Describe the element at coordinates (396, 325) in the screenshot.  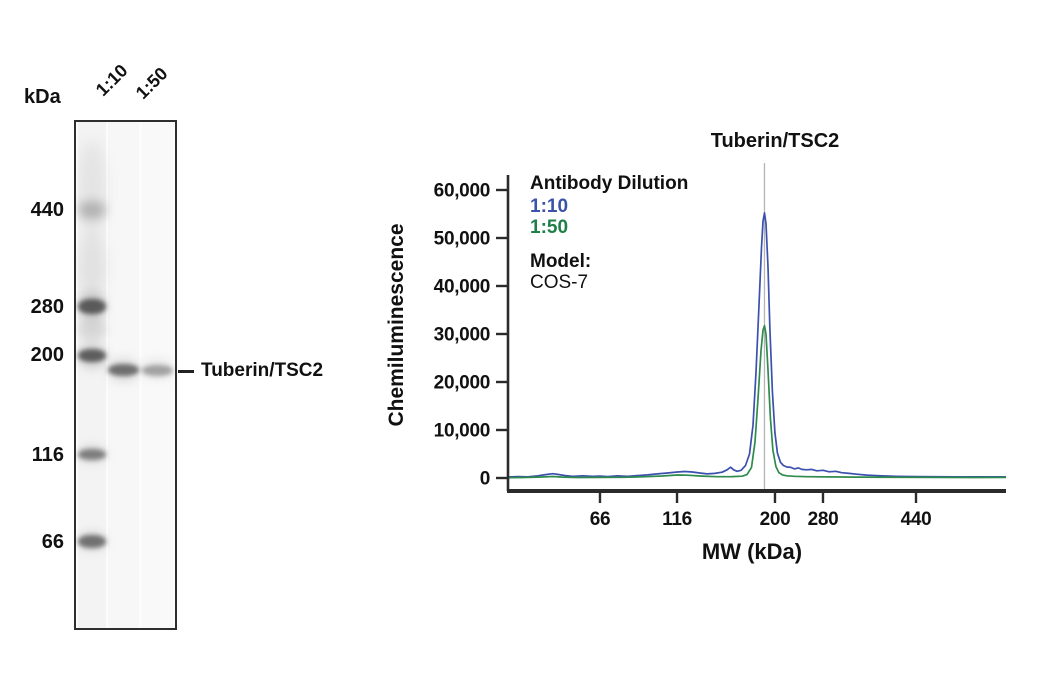
I see `y-axis-title: Chemiluminescence` at that location.